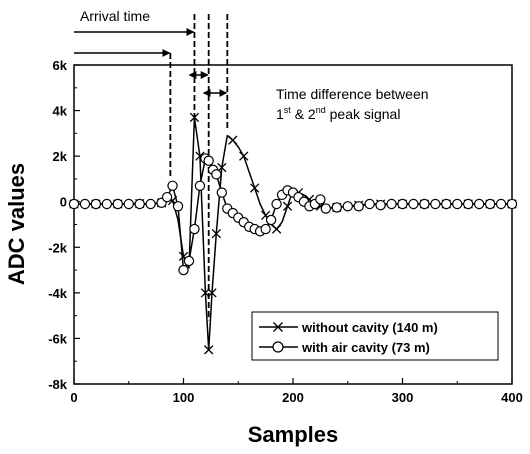 Image resolution: width=530 pixels, height=454 pixels. Describe the element at coordinates (280, 114) in the screenshot. I see `time-diff-1: 1` at that location.